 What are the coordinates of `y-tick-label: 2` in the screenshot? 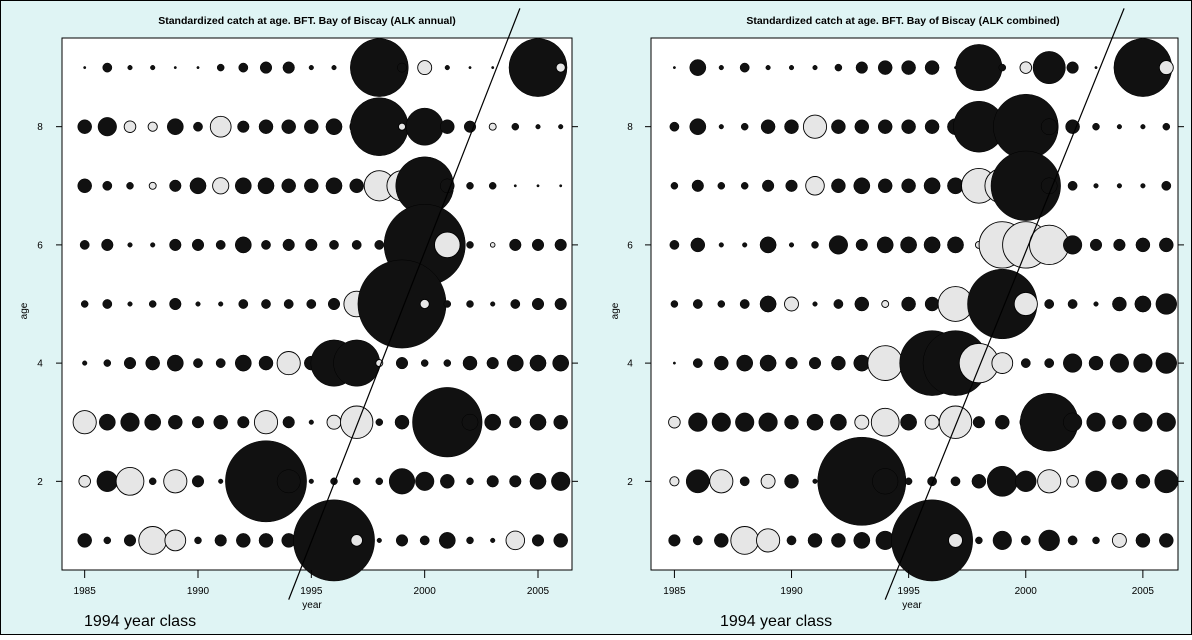 It's located at (630, 482).